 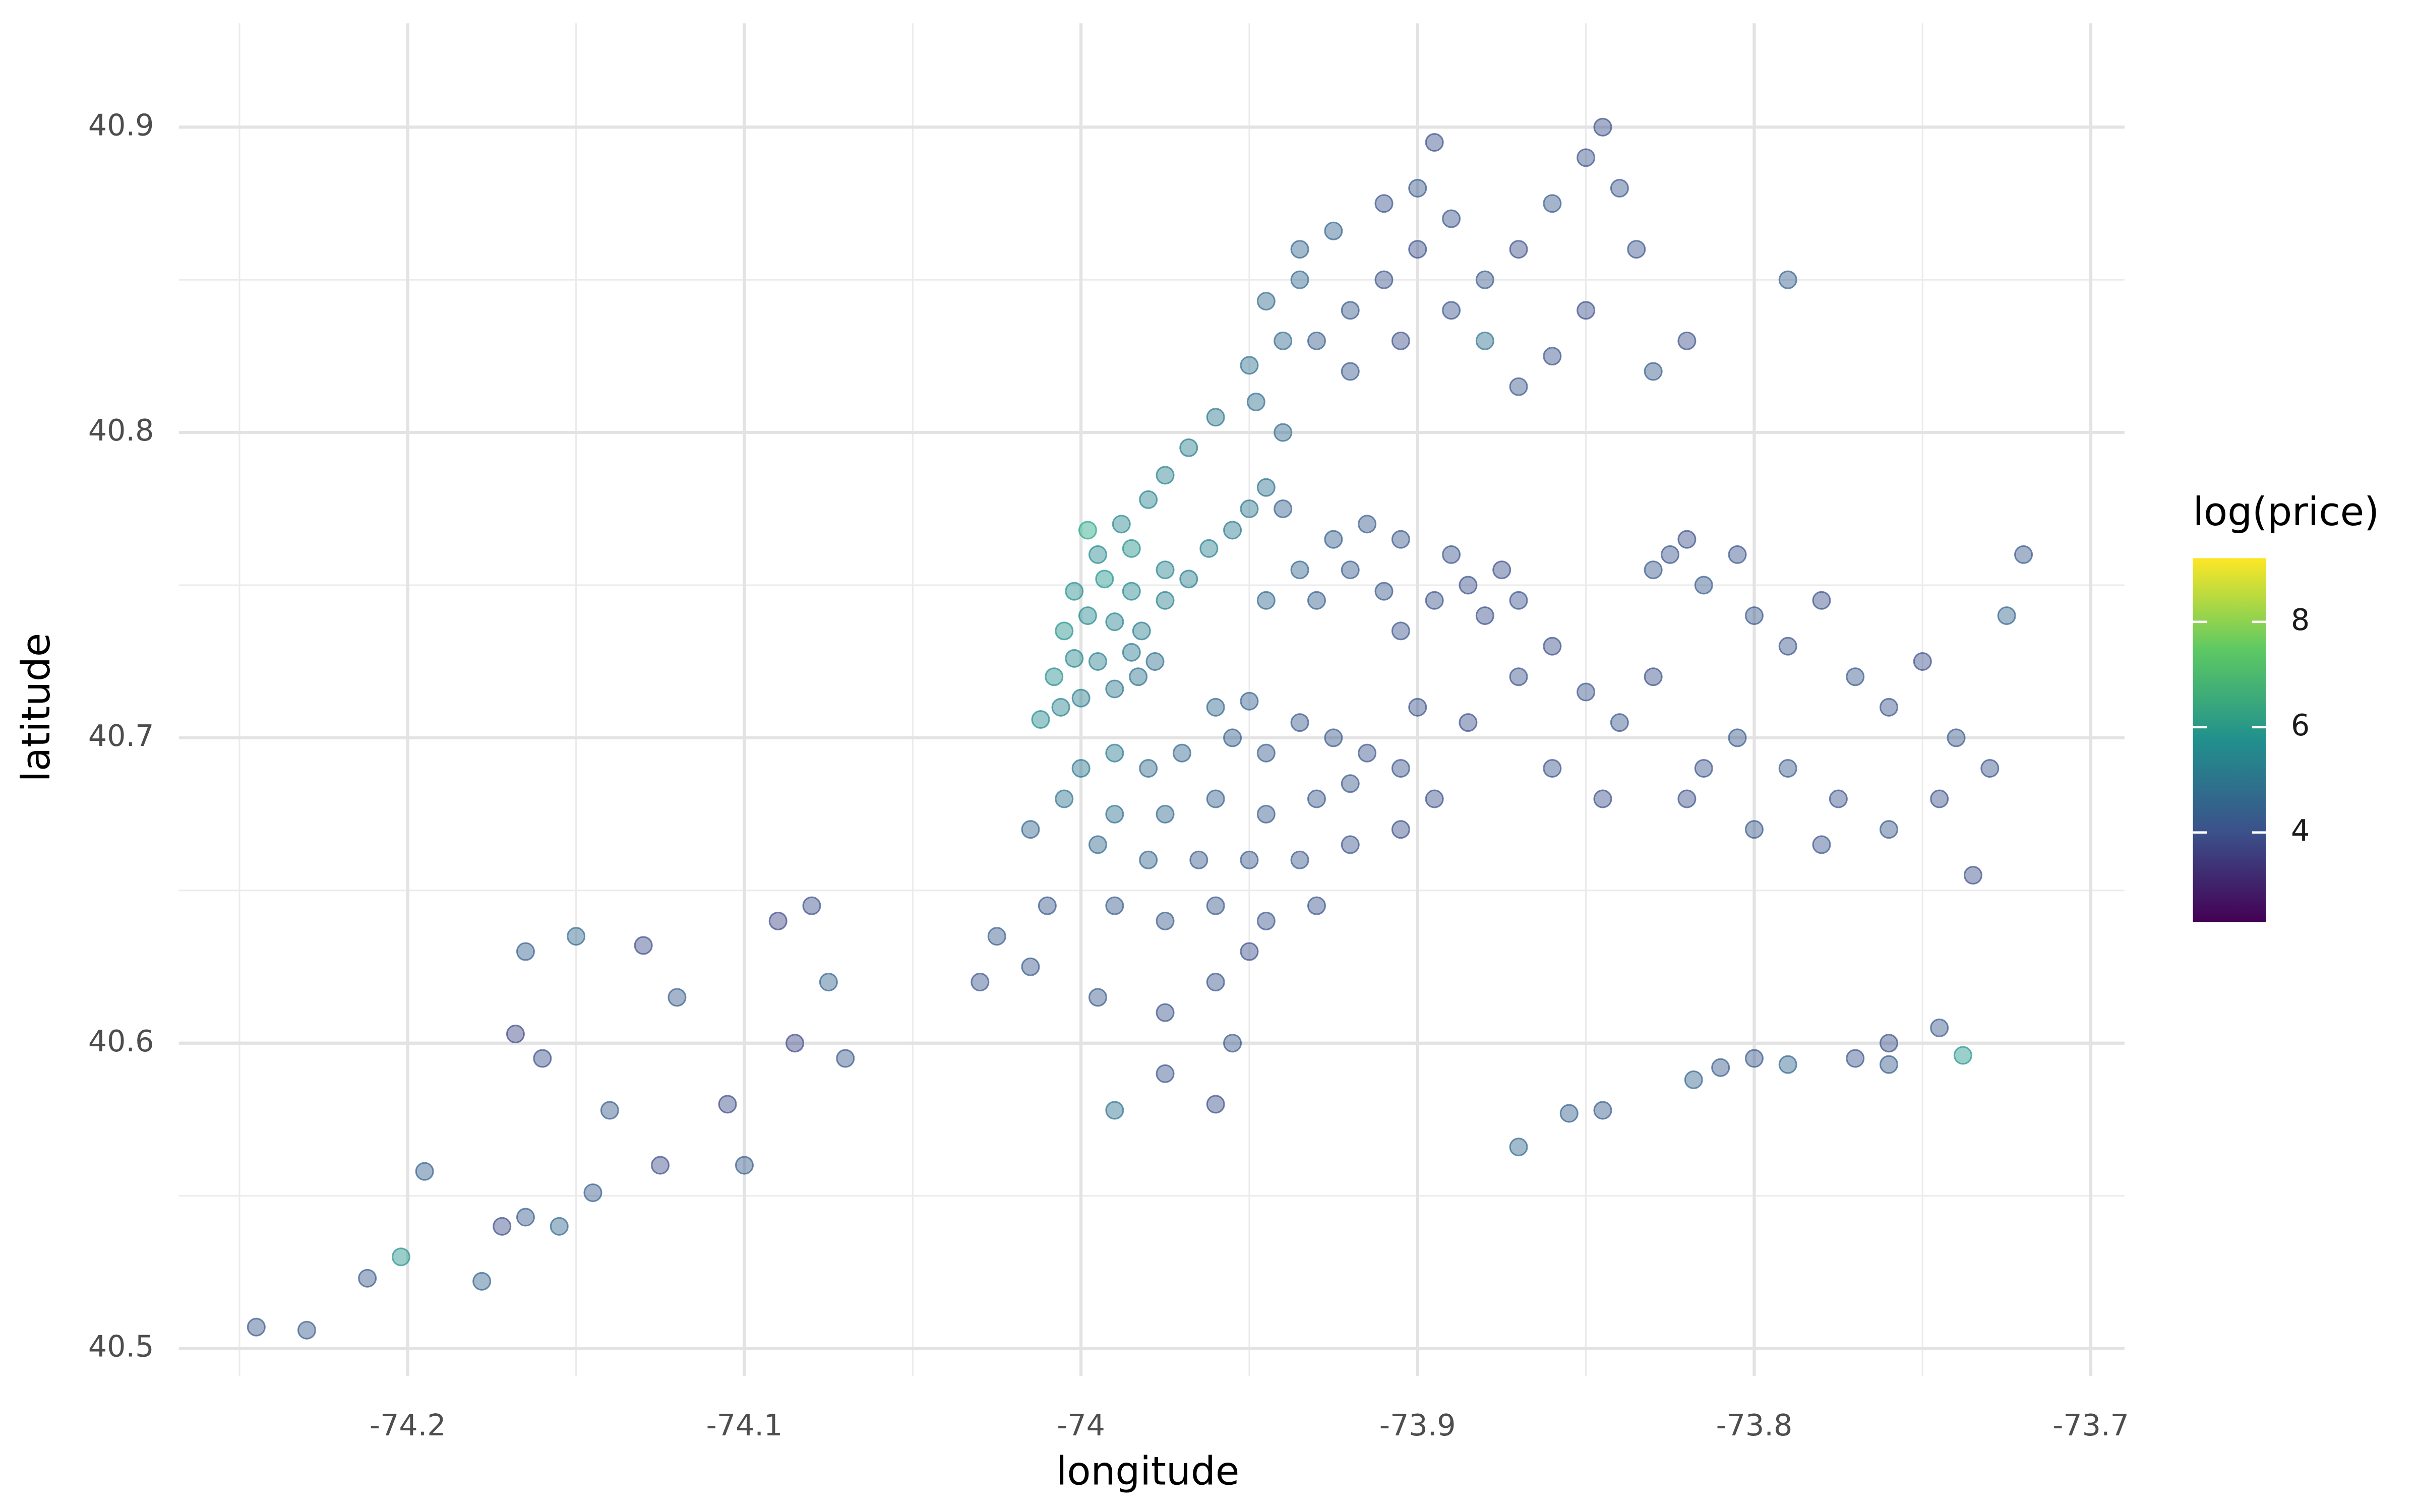 What do you see at coordinates (121, 431) in the screenshot?
I see `y-tick-label: 40.8` at bounding box center [121, 431].